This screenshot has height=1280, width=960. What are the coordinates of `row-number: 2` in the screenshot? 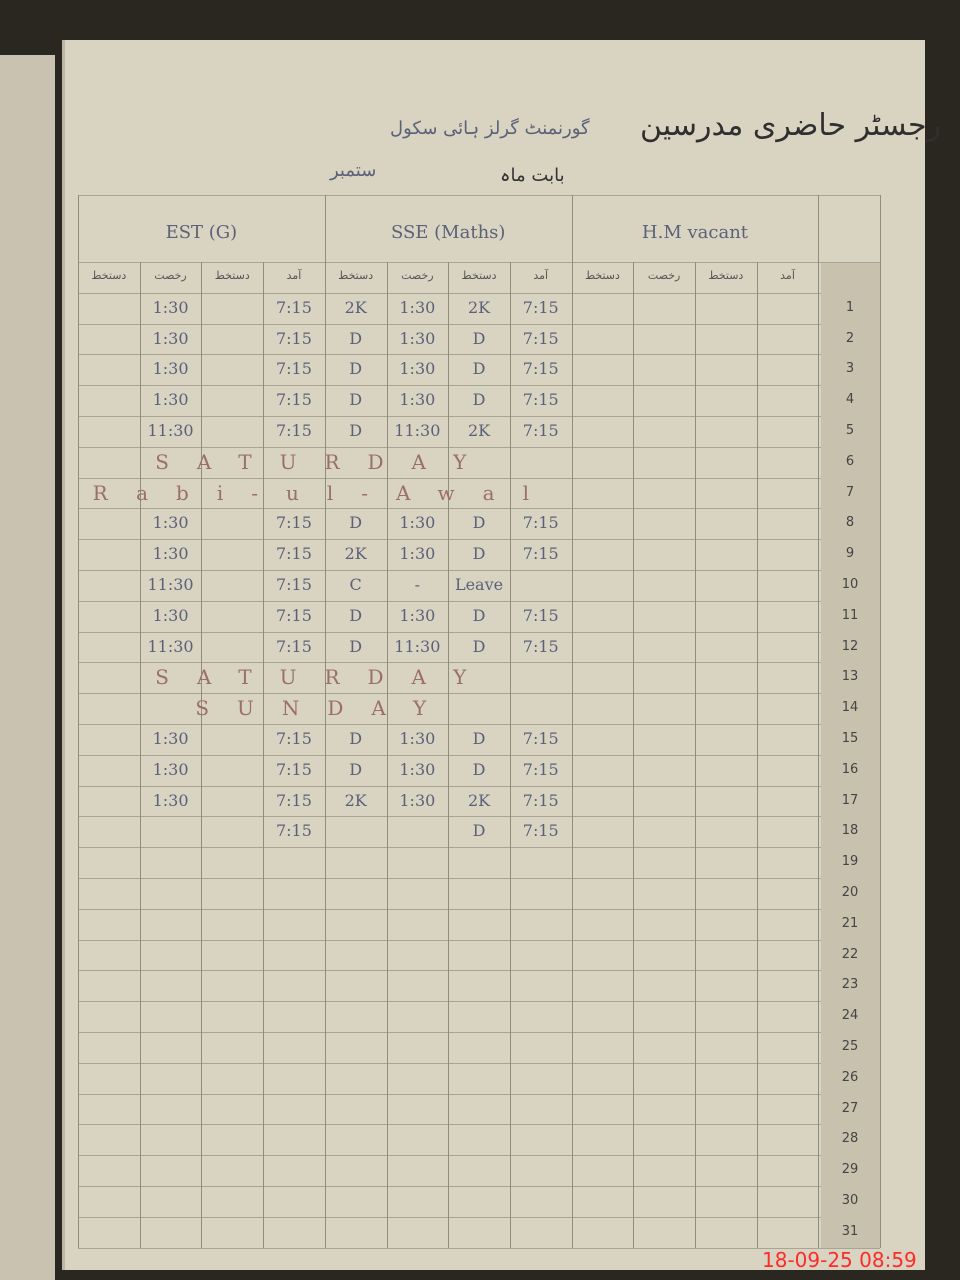 It's located at (850, 338).